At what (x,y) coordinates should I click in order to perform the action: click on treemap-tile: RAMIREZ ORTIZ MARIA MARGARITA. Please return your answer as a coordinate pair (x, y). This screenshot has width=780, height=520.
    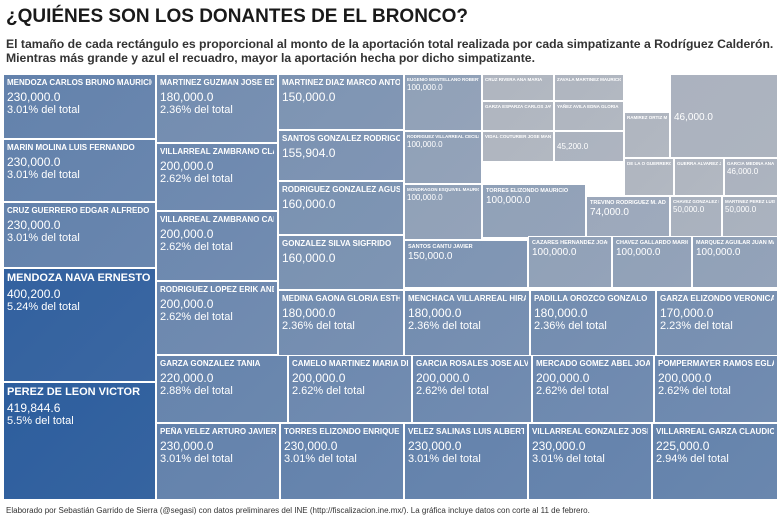
    Looking at the image, I should click on (647, 135).